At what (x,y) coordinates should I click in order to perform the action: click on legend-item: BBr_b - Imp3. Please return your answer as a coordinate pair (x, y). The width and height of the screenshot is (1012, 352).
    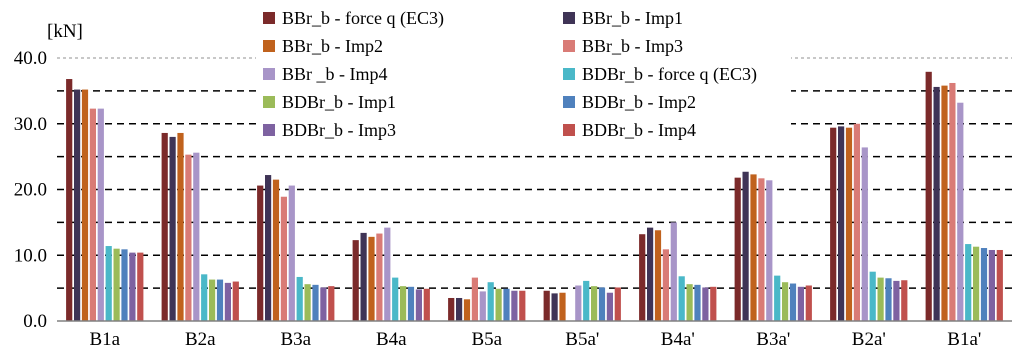
    Looking at the image, I should click on (623, 46).